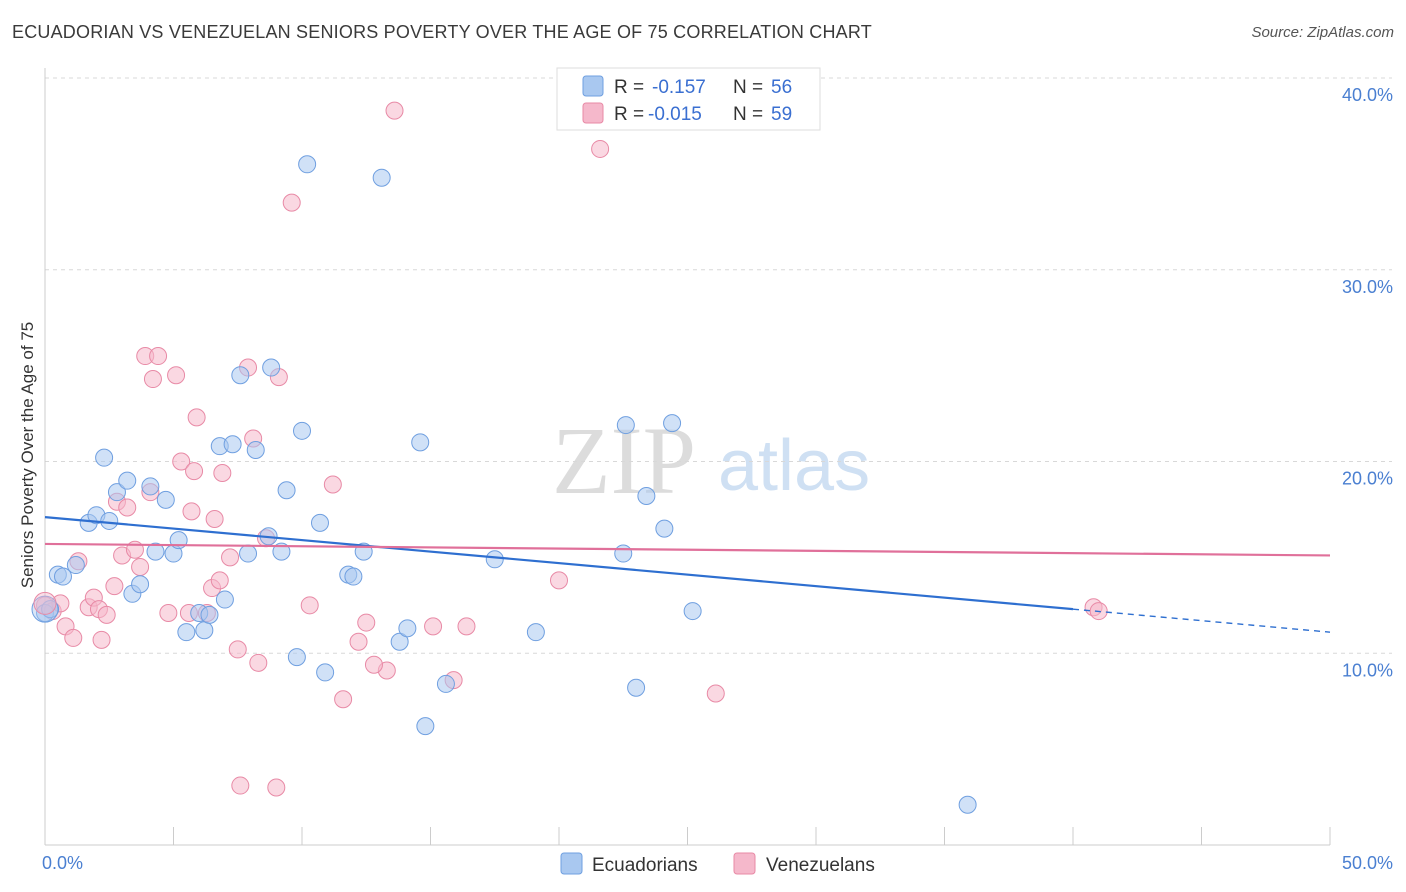  What do you see at coordinates (1201, 620) in the screenshot?
I see `trend-line-ecuadorians-extension` at bounding box center [1201, 620].